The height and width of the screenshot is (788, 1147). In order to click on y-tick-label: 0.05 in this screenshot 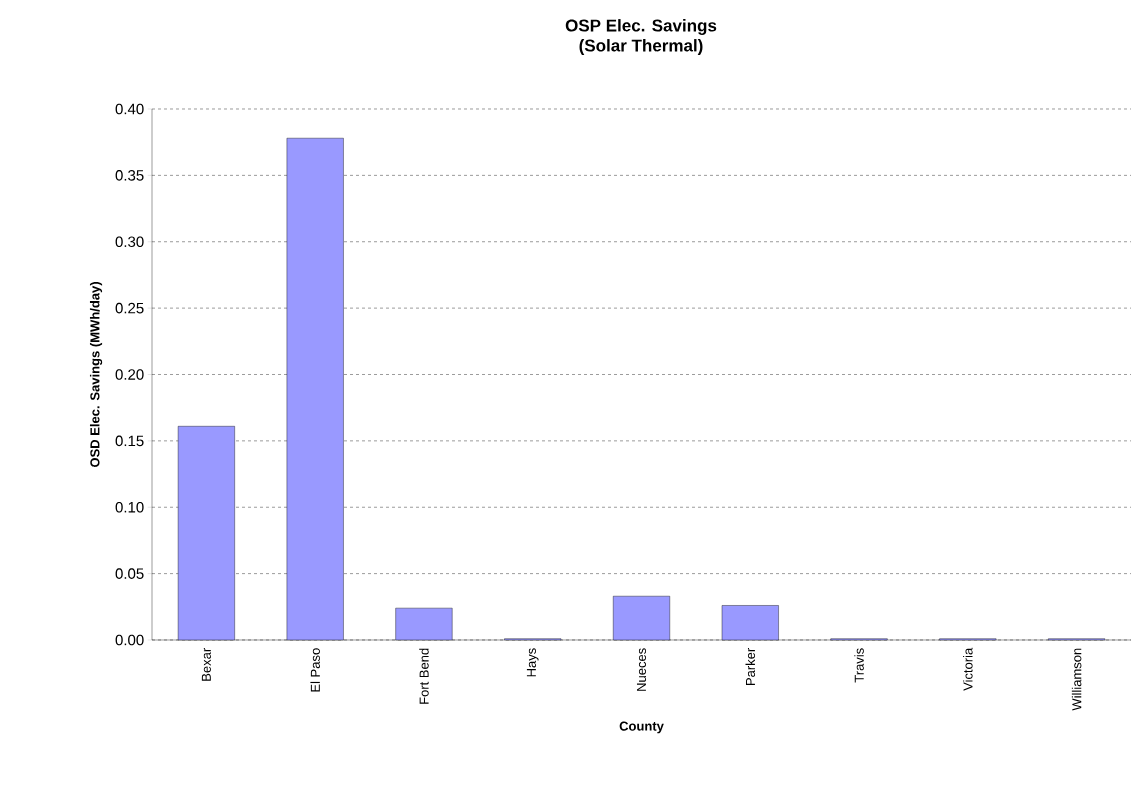, I will do `click(129, 573)`.